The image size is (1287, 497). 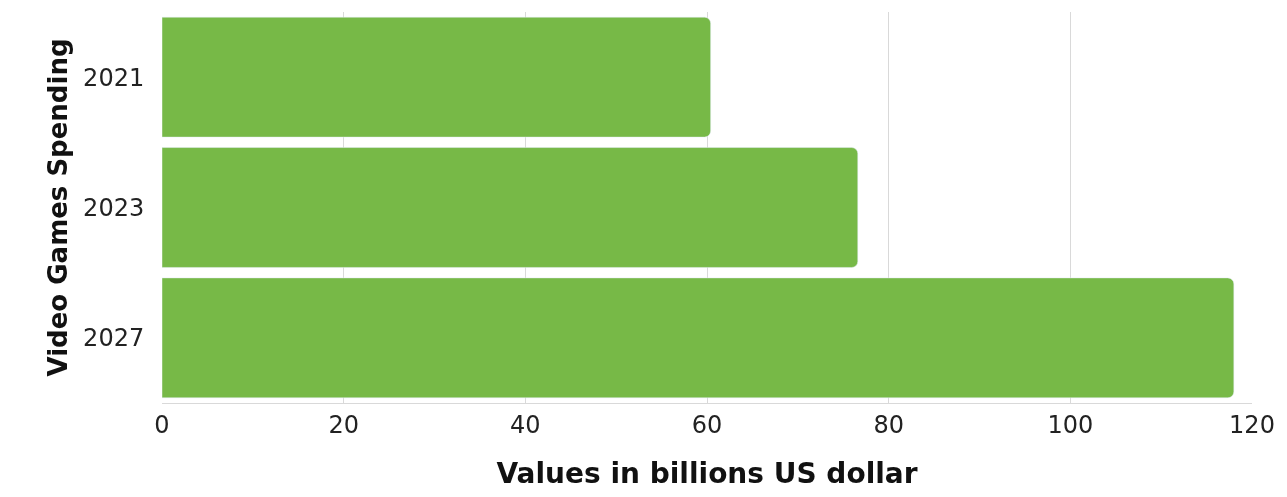 What do you see at coordinates (707, 473) in the screenshot?
I see `x-axis-title: Values in billions US dollar` at bounding box center [707, 473].